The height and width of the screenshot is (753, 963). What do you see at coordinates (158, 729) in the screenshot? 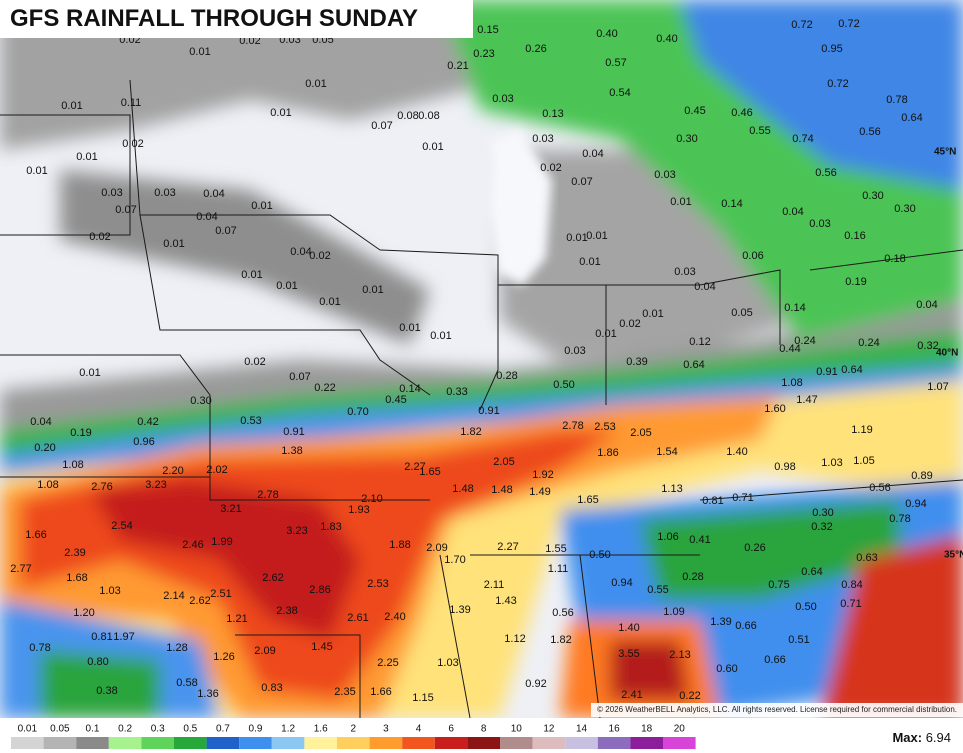
I see `legend-label: 0.3` at bounding box center [158, 729].